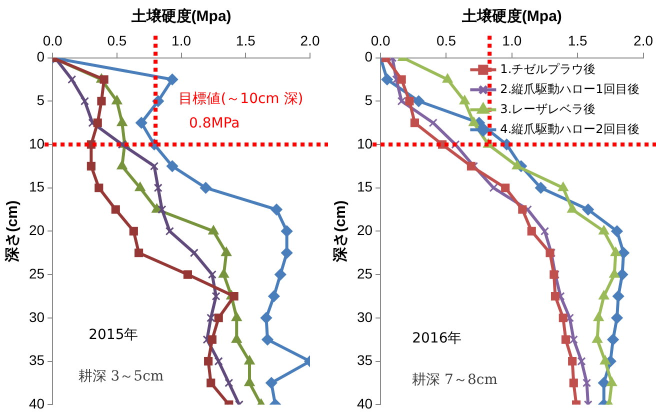 This screenshot has height=416, width=656. I want to click on legend-label: 4.縦爪駆動ハロー2回目後, so click(570, 129).